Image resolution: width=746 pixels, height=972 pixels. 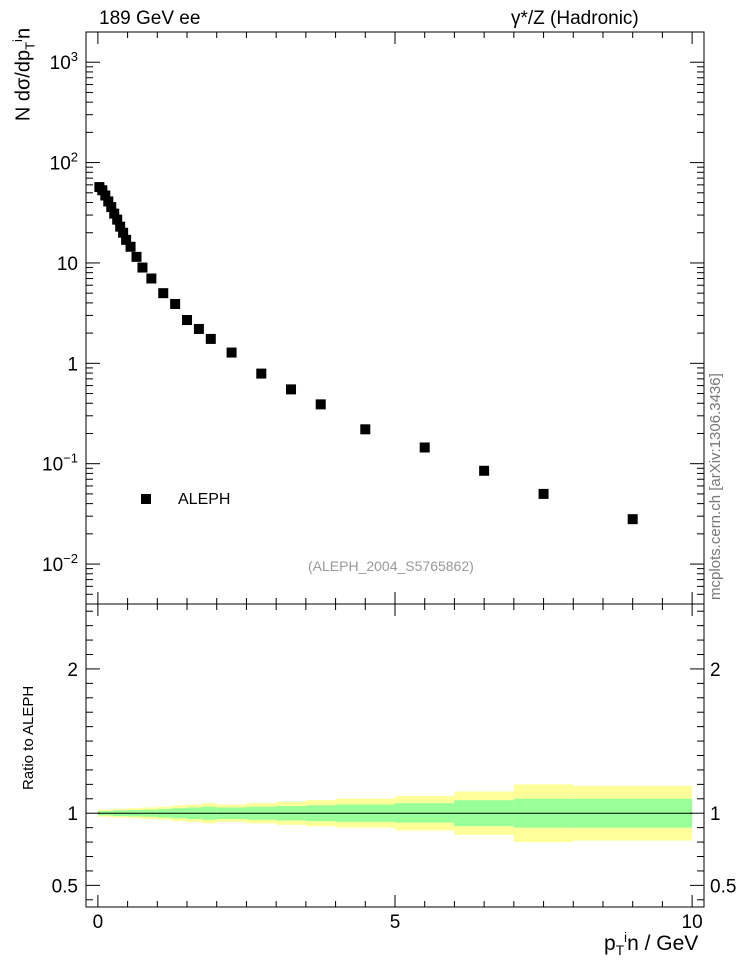 I want to click on ratio-y-tick-label-right: 2, so click(x=715, y=670).